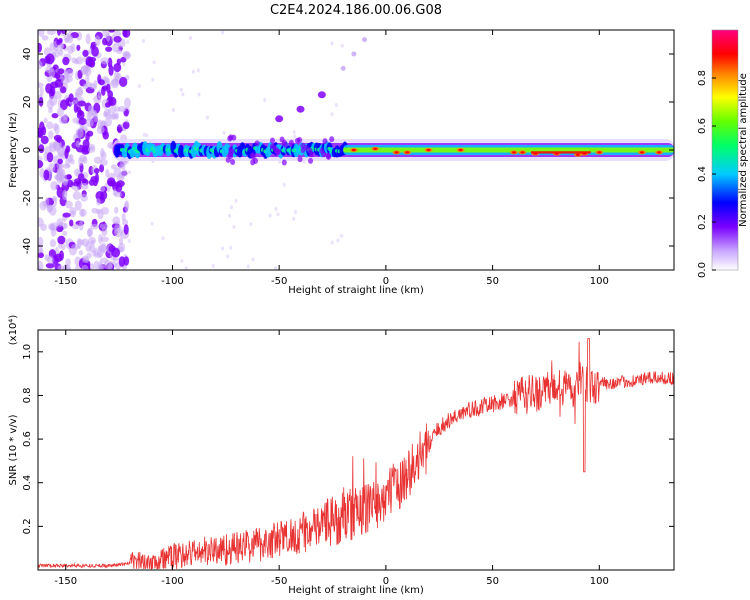  Describe the element at coordinates (13, 330) in the screenshot. I see `snr-scale-label: (x10⁴)` at that location.